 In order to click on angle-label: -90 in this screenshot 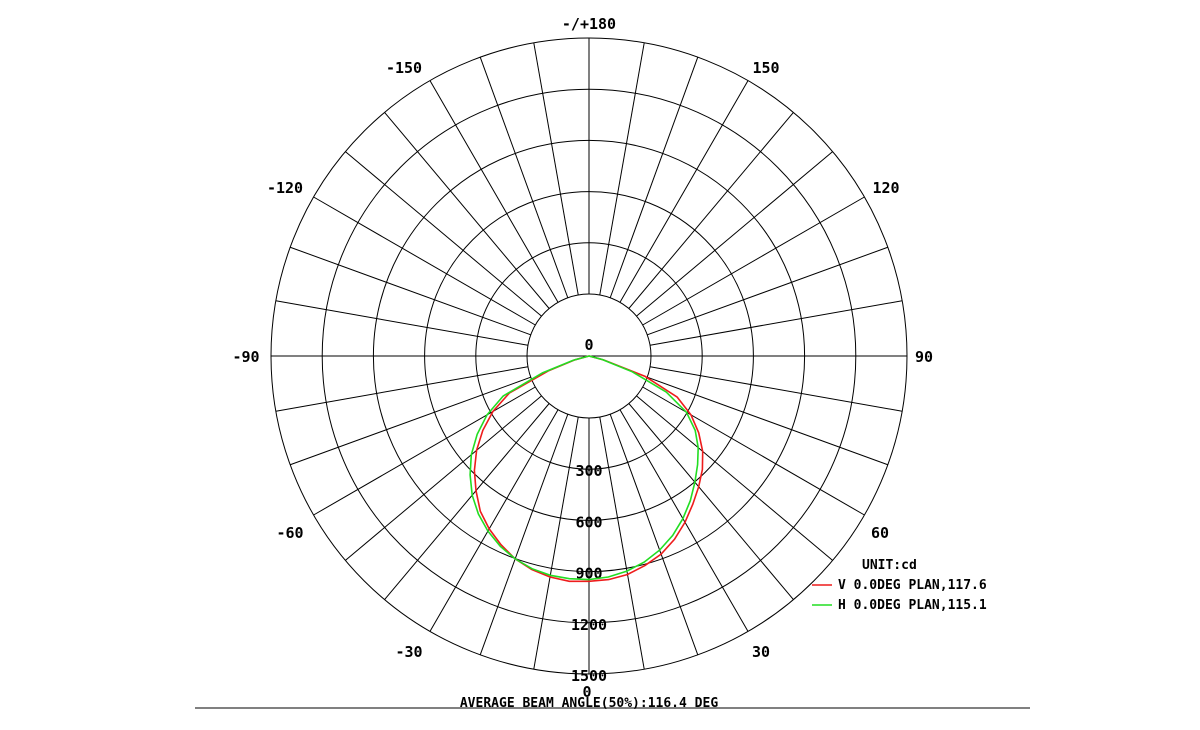, I will do `click(245, 357)`.